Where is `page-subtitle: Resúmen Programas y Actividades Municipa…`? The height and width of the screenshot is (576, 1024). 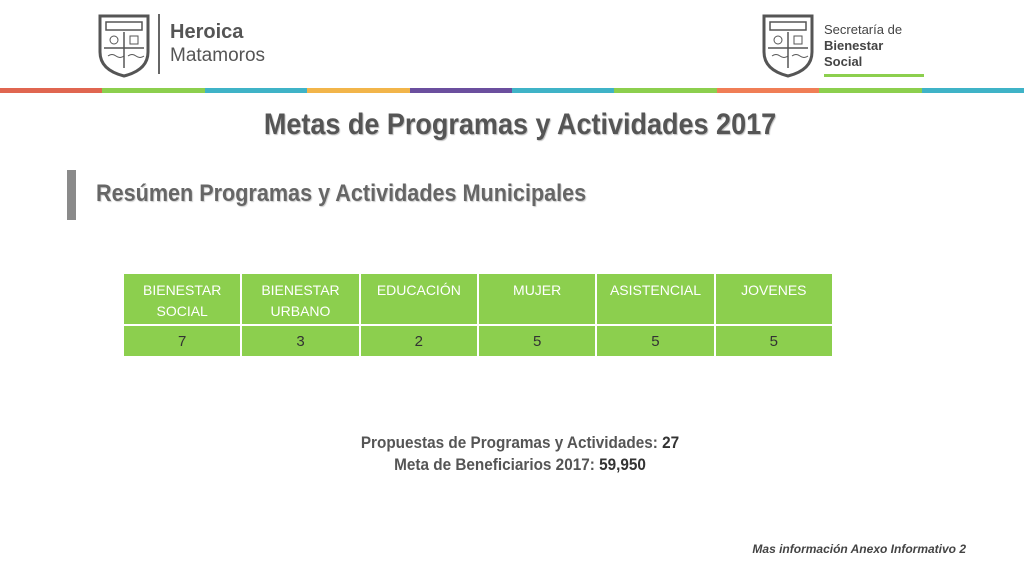 page-subtitle: Resúmen Programas y Actividades Municipa… is located at coordinates (341, 193).